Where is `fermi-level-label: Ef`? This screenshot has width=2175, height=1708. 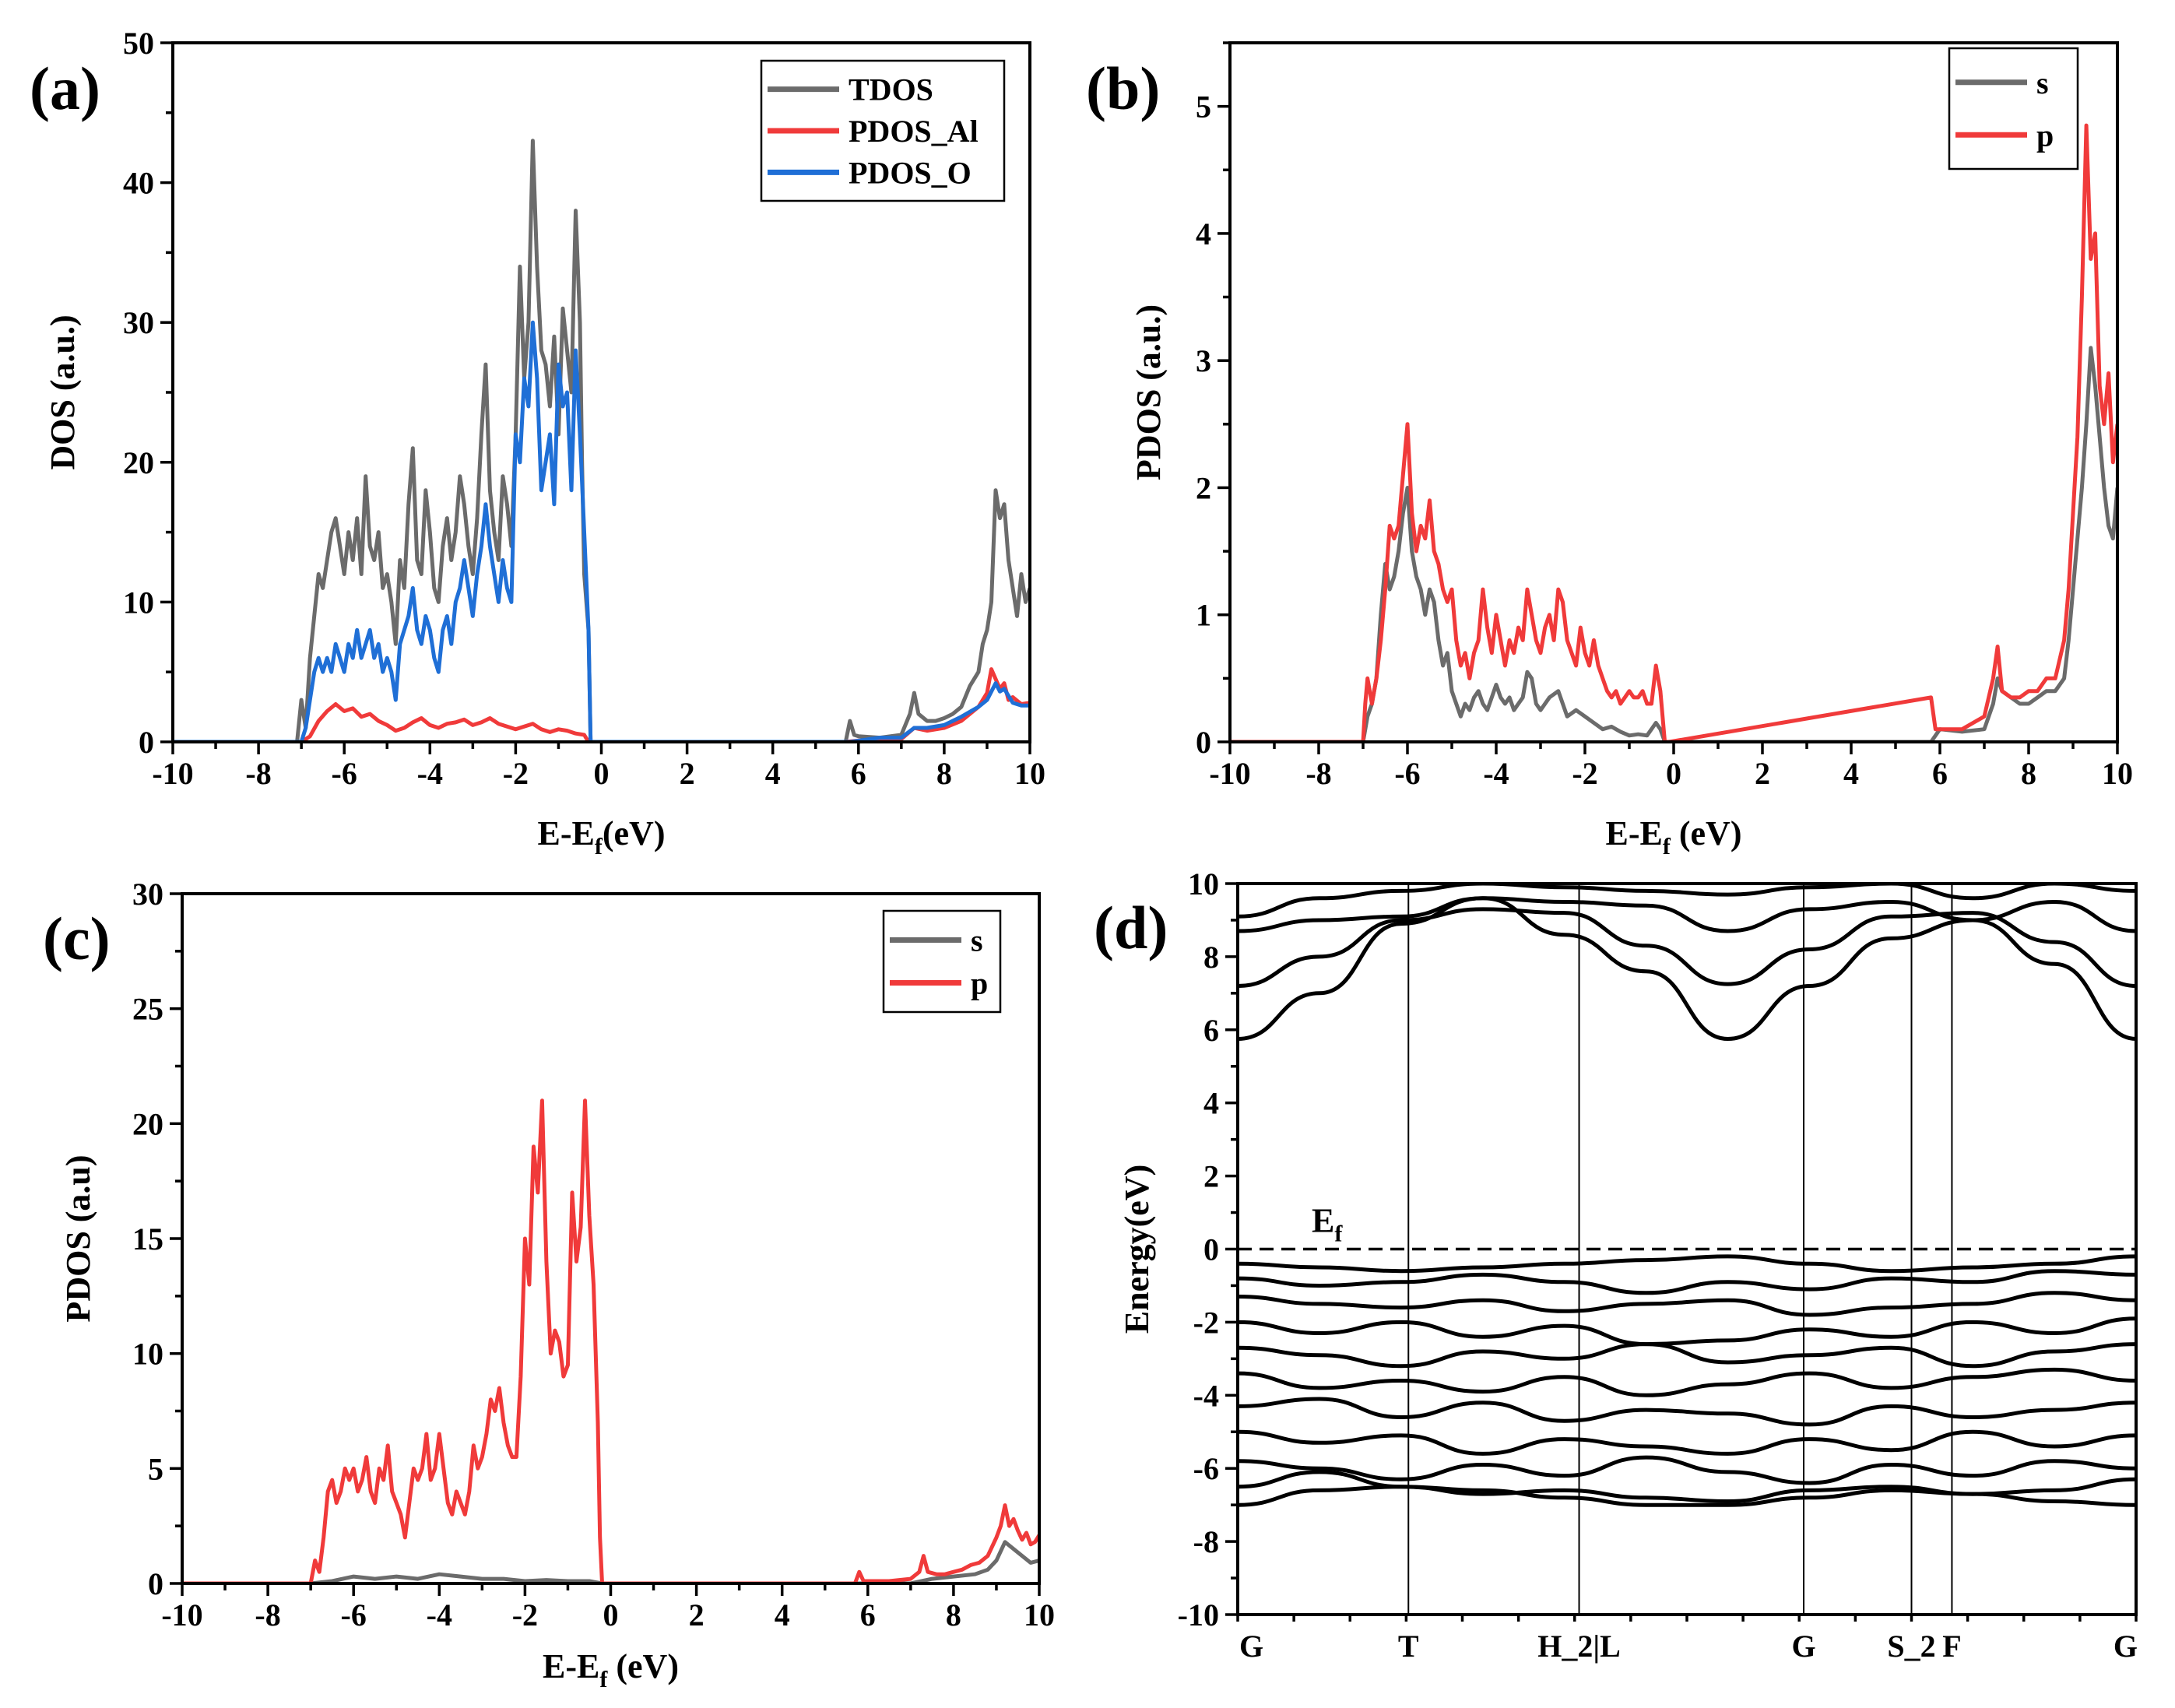
fermi-level-label: Ef is located at coordinates (1328, 1224).